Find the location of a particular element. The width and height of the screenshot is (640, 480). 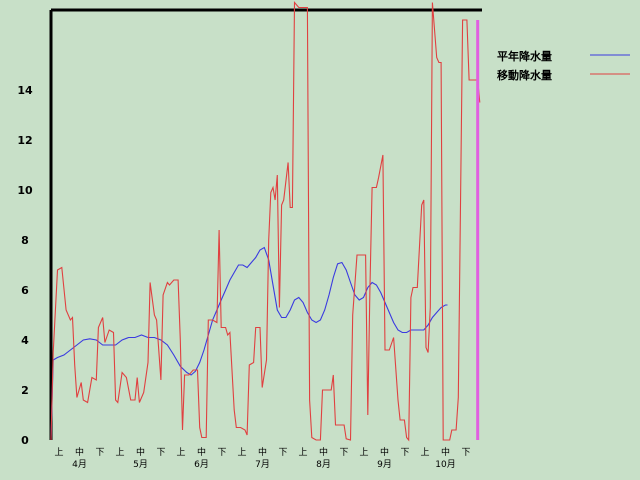

y-tick-label: 6 is located at coordinates (25, 290).